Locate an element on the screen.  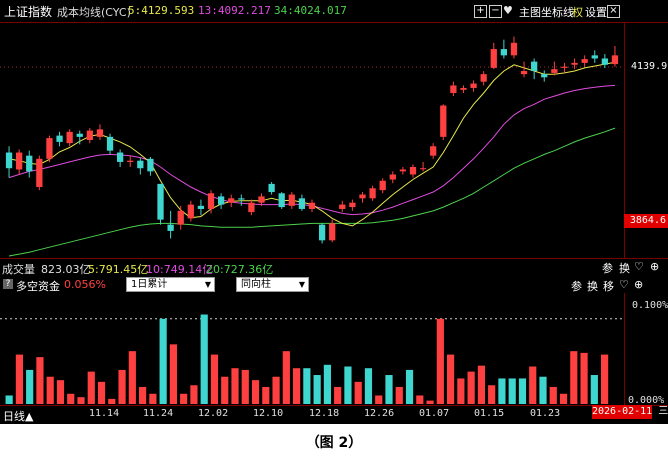
price-high-label: 4139.9 is located at coordinates (649, 66).